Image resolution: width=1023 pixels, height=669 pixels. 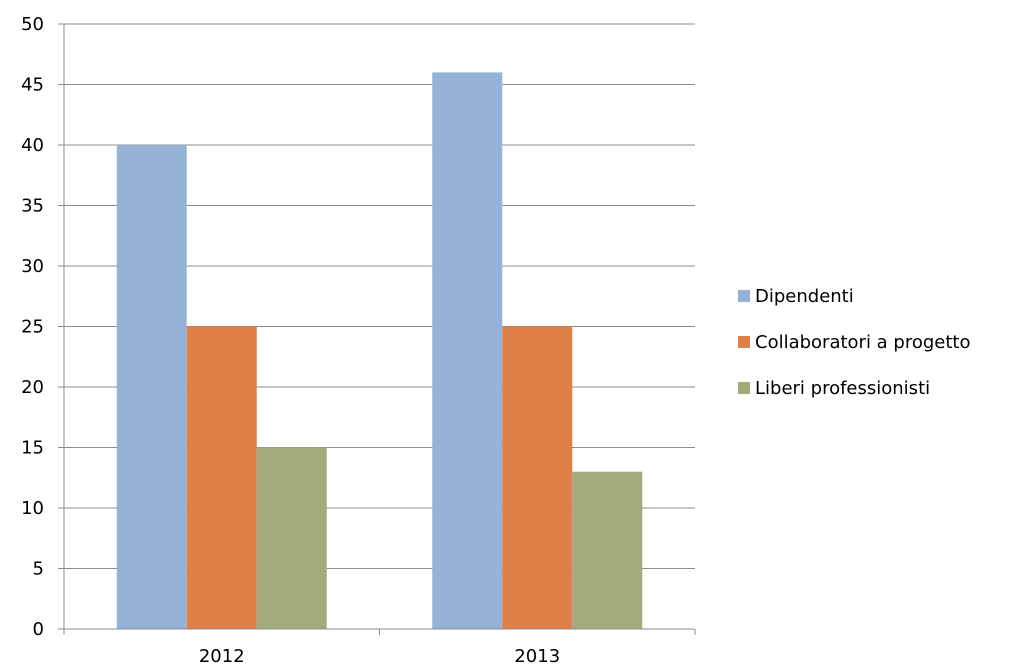 I want to click on y-tick-label: 45, so click(x=32, y=85).